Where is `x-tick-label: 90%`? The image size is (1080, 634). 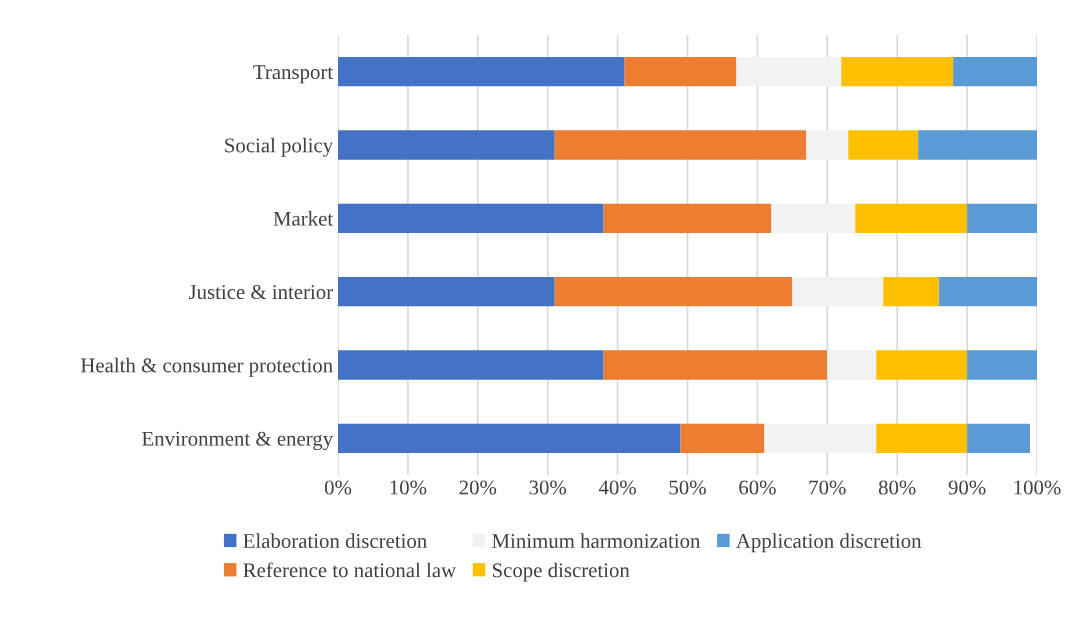
x-tick-label: 90% is located at coordinates (967, 487).